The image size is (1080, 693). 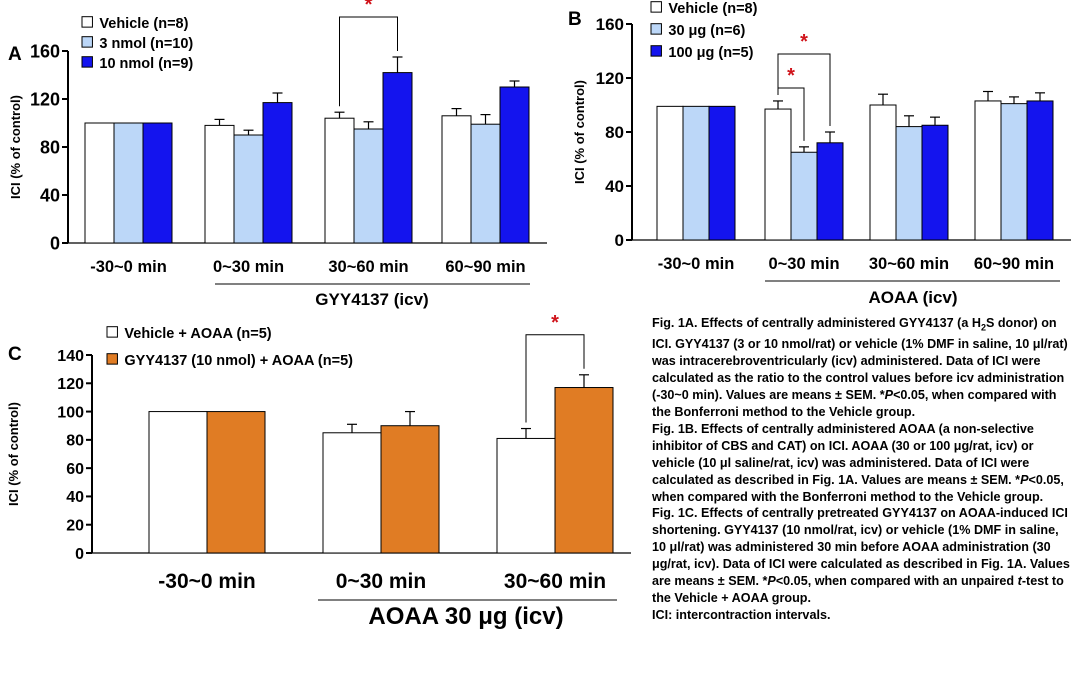 What do you see at coordinates (830, 191) in the screenshot?
I see `bar-B-s2-c1` at bounding box center [830, 191].